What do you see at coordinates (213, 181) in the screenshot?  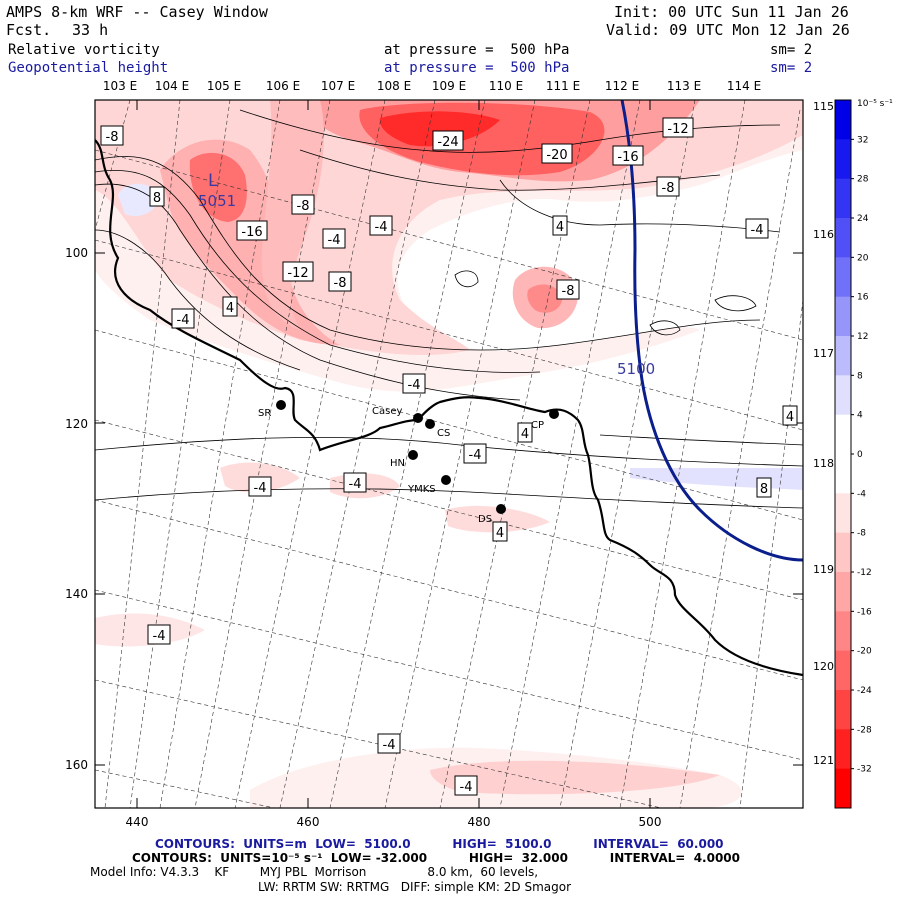 I see `low-center-marker: L` at bounding box center [213, 181].